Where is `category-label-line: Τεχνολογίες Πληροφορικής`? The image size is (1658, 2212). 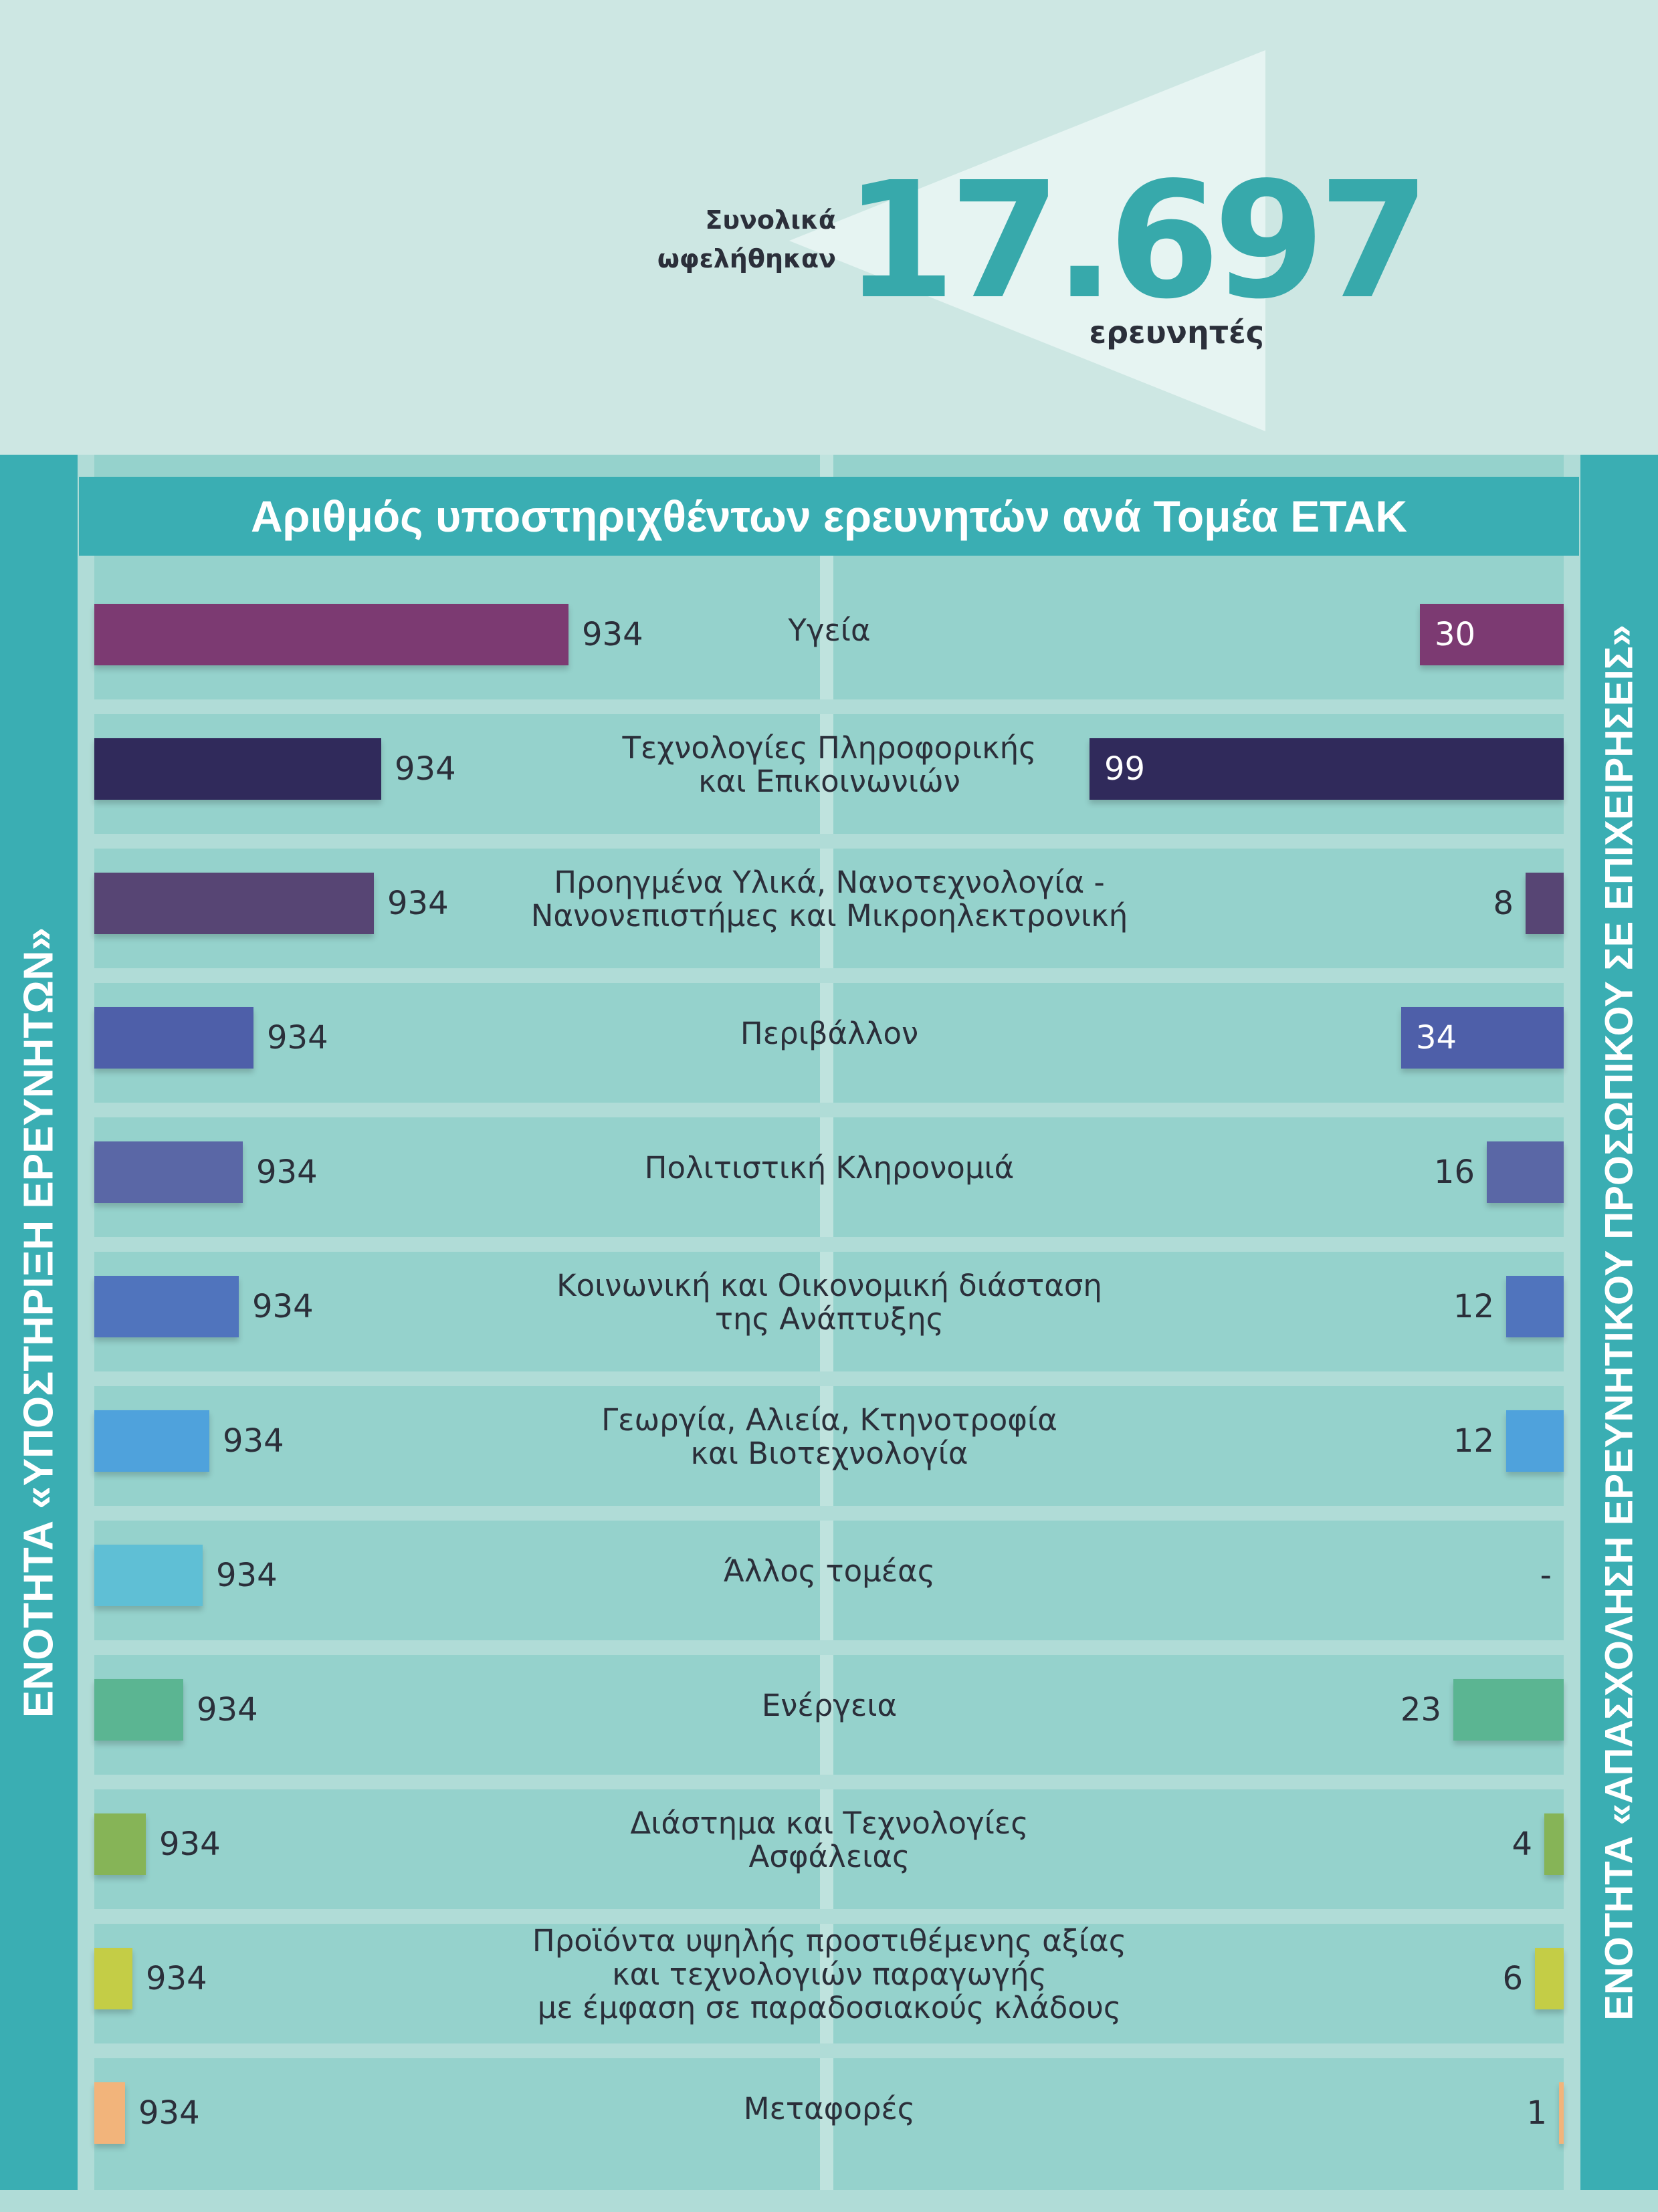
category-label-line: Τεχνολογίες Πληροφορικής is located at coordinates (829, 748).